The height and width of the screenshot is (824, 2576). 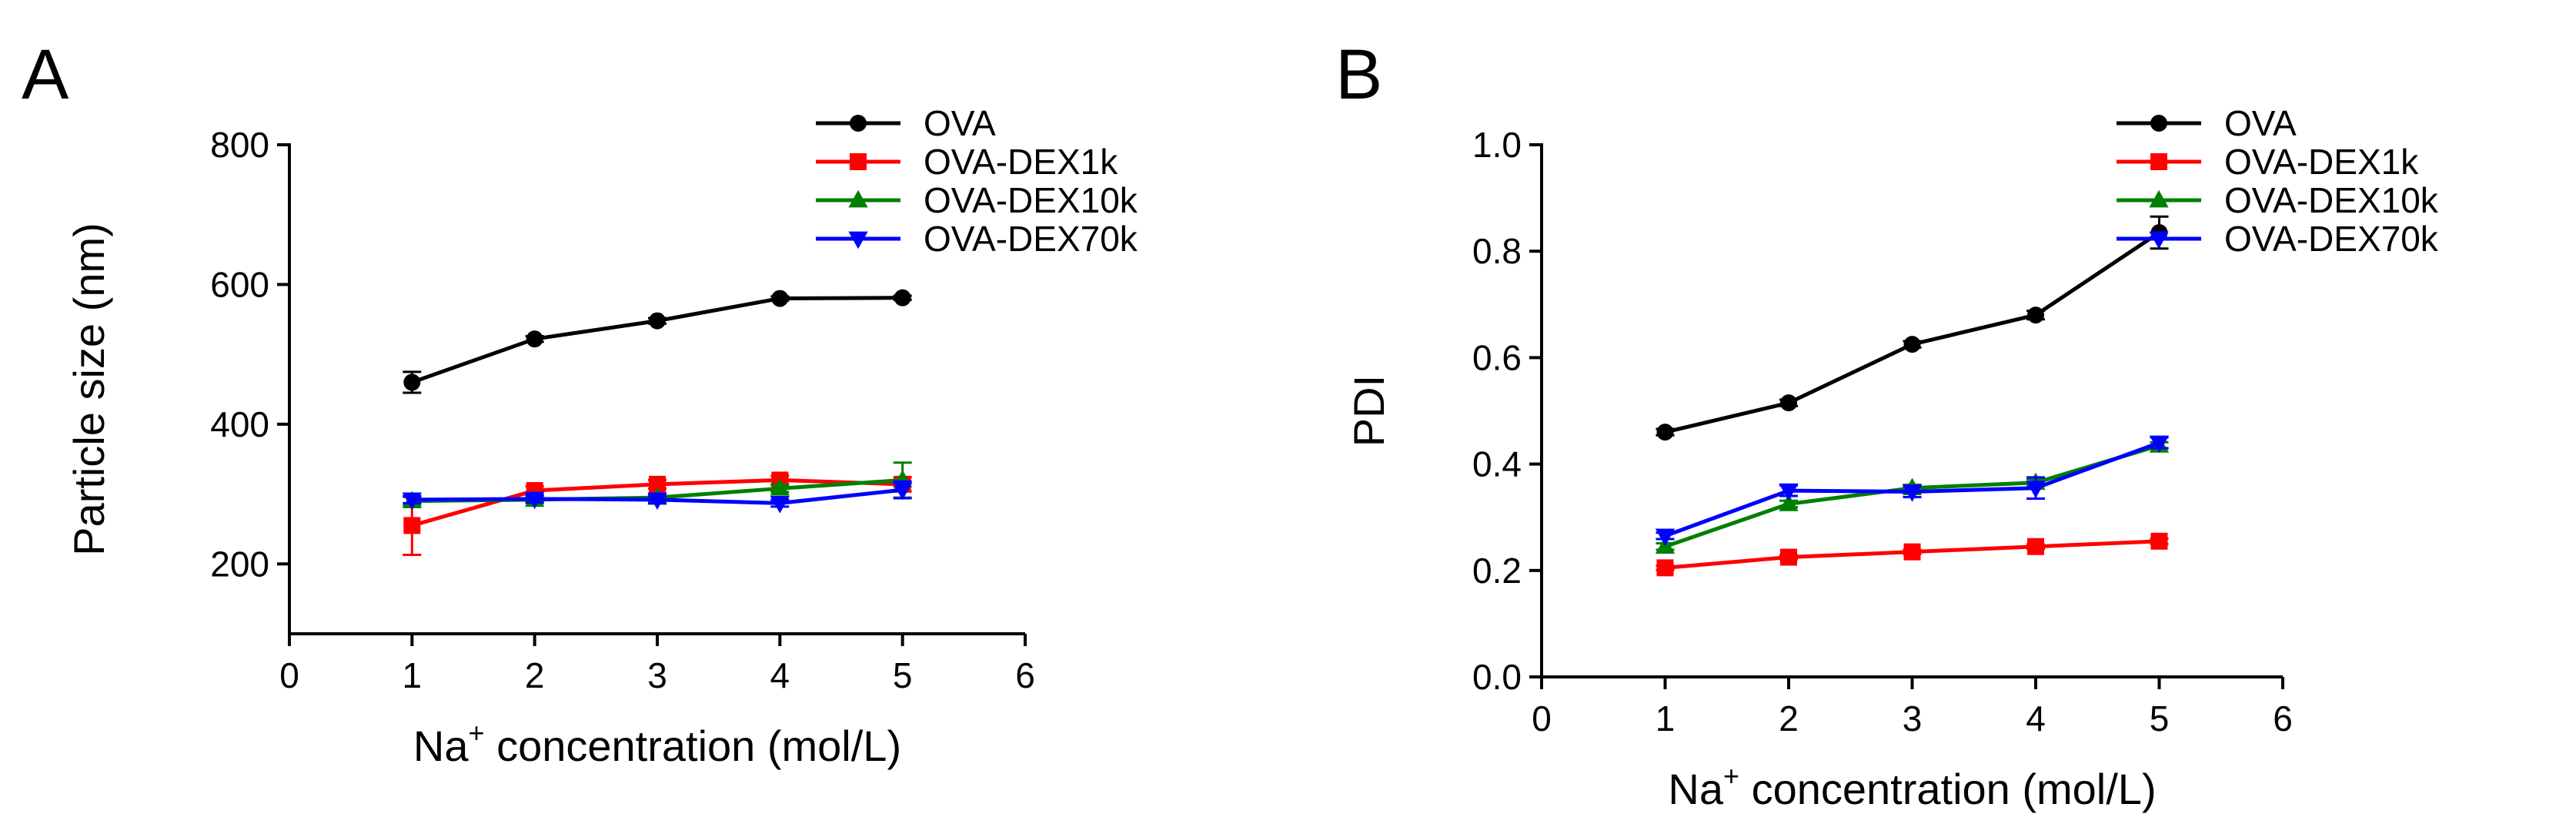 I want to click on y-tick-label: 0.6, so click(x=1497, y=357).